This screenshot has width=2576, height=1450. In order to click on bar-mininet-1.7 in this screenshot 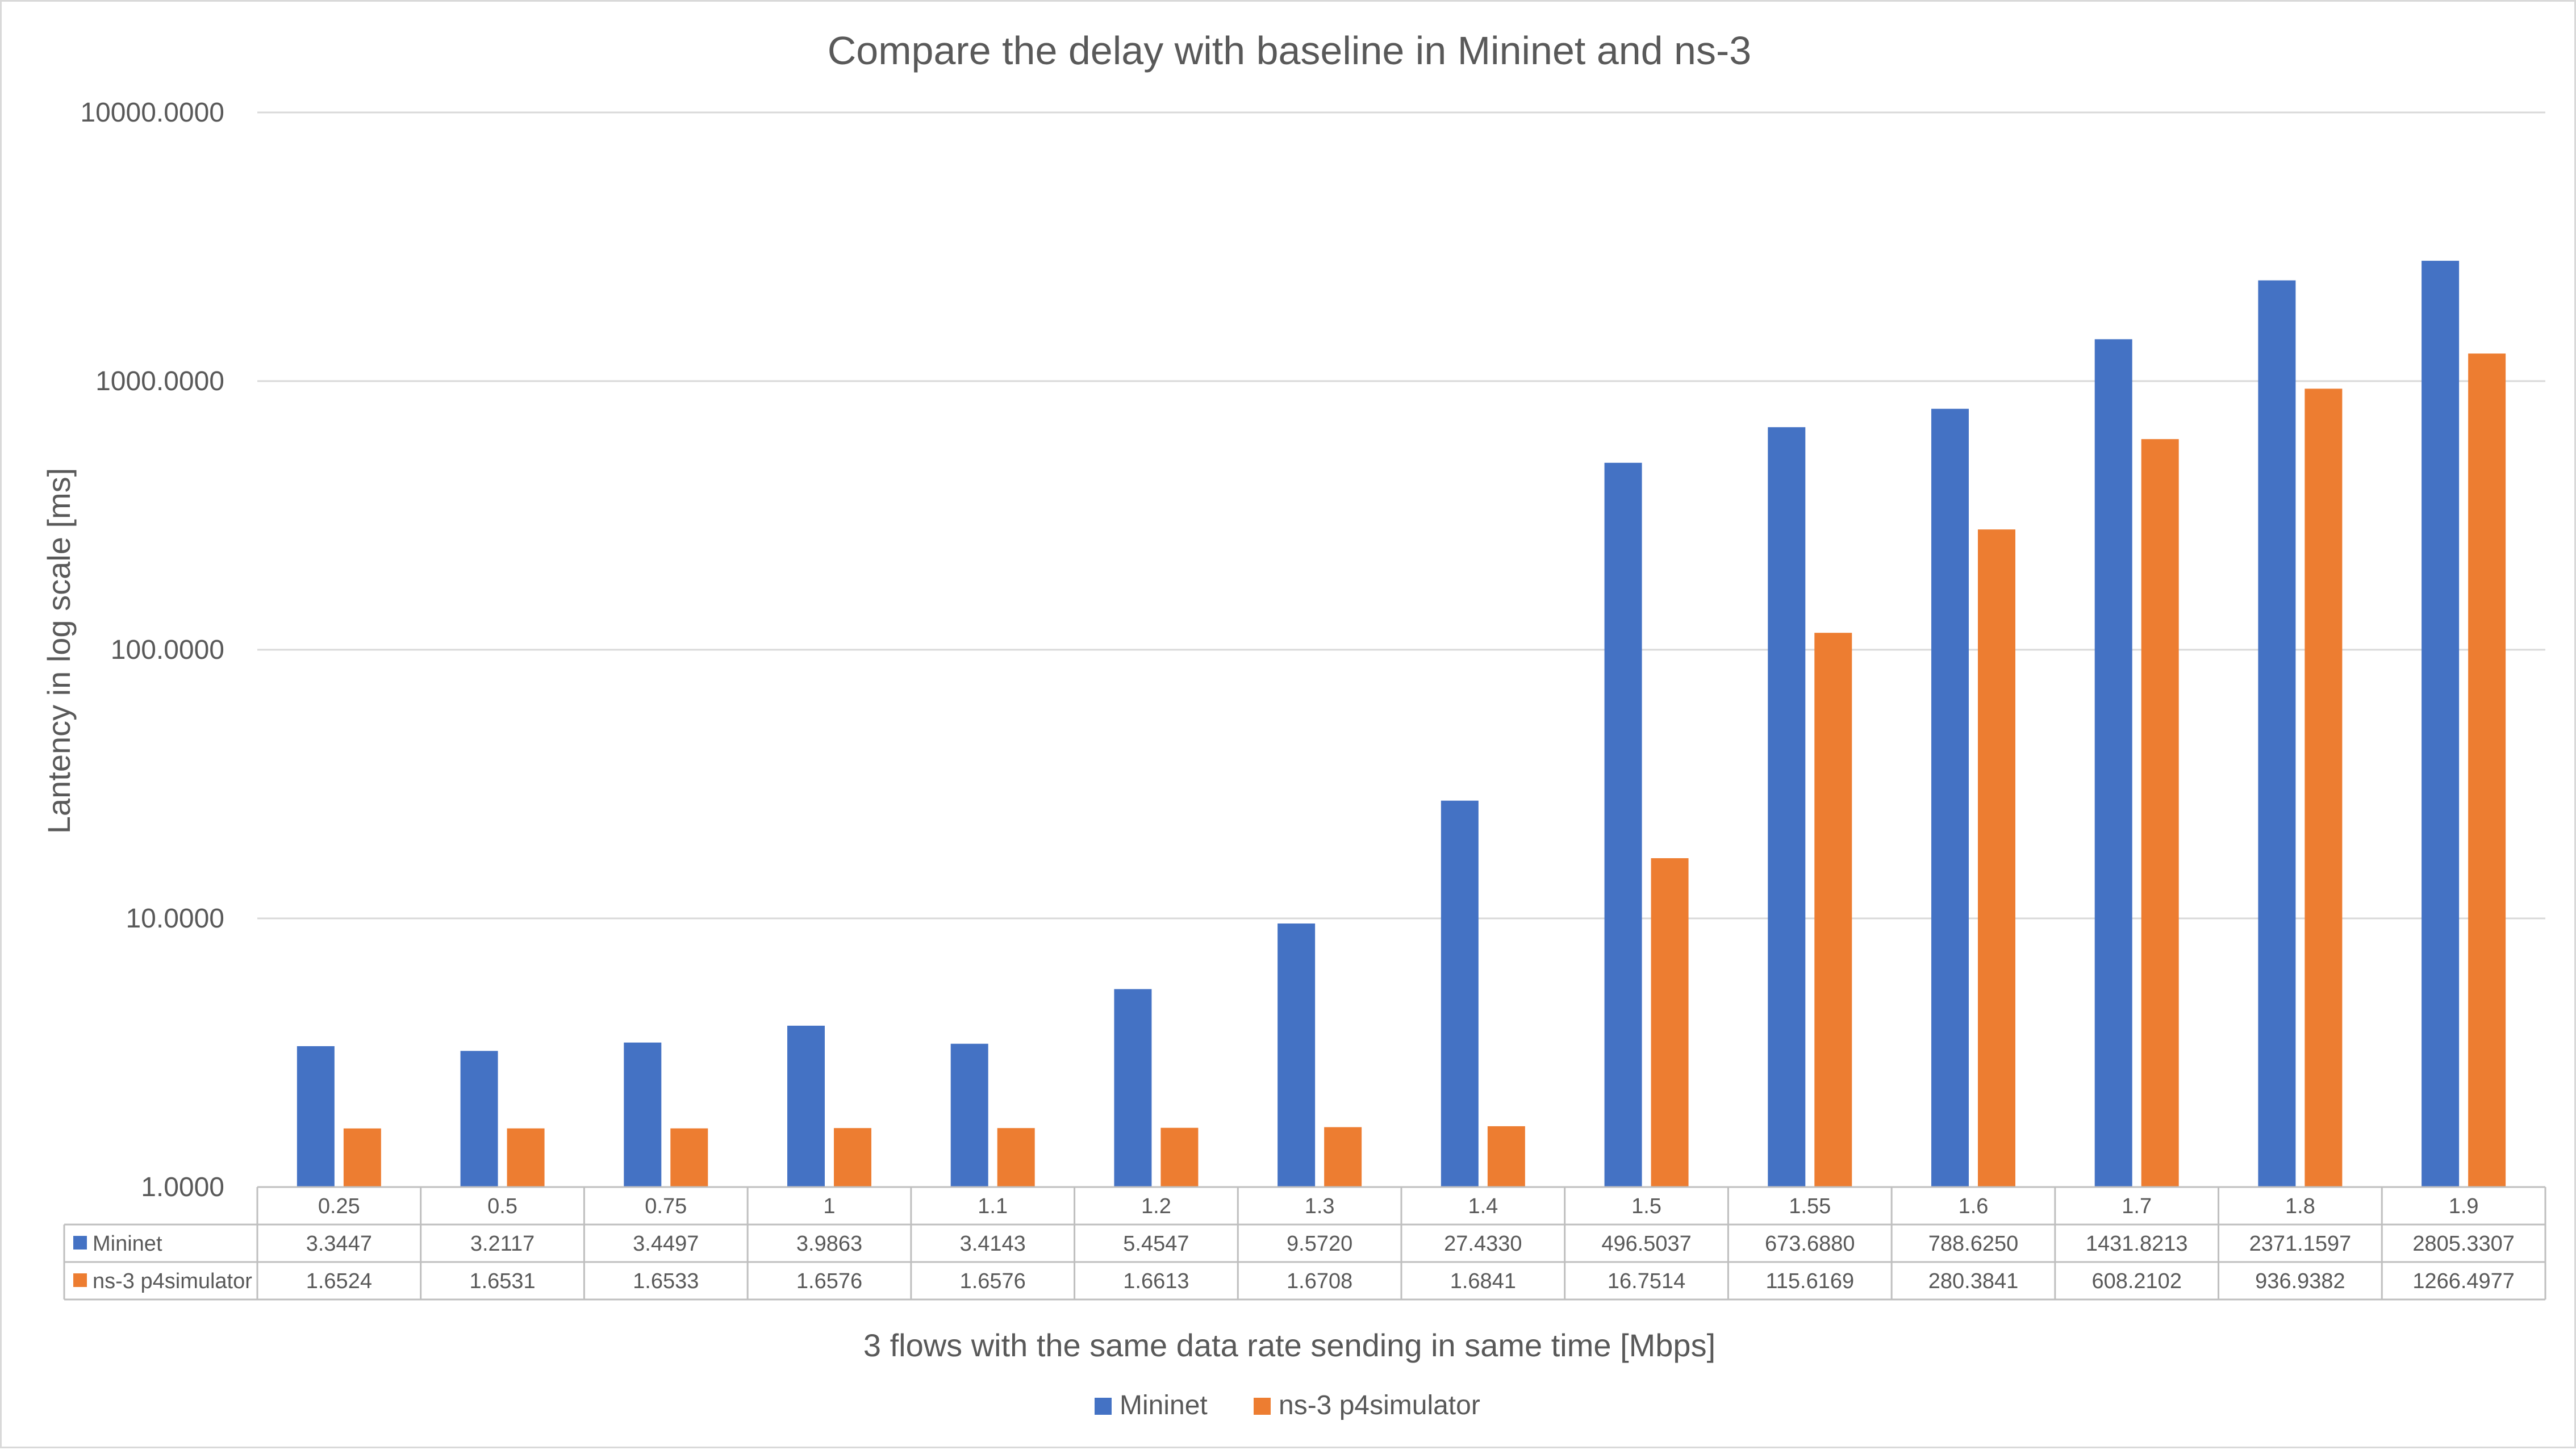, I will do `click(2113, 763)`.